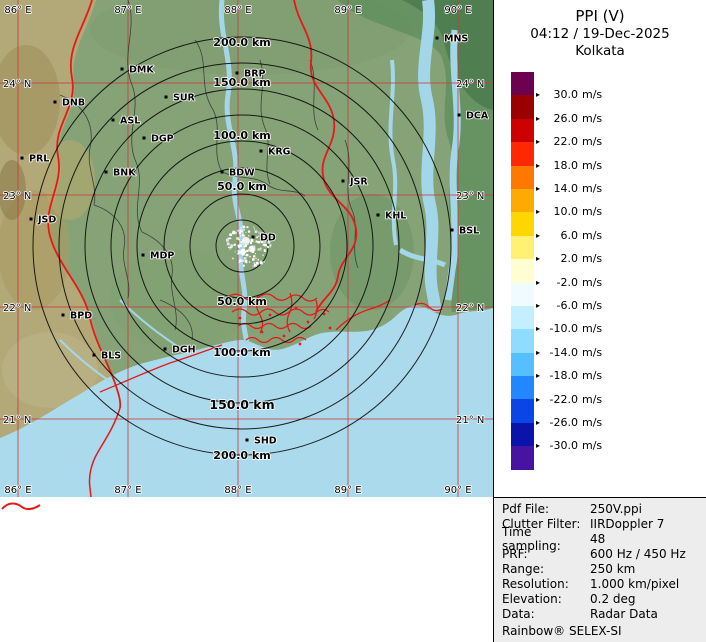 The image size is (706, 642). Describe the element at coordinates (241, 82) in the screenshot. I see `range-ring-label: 150.0 km` at that location.